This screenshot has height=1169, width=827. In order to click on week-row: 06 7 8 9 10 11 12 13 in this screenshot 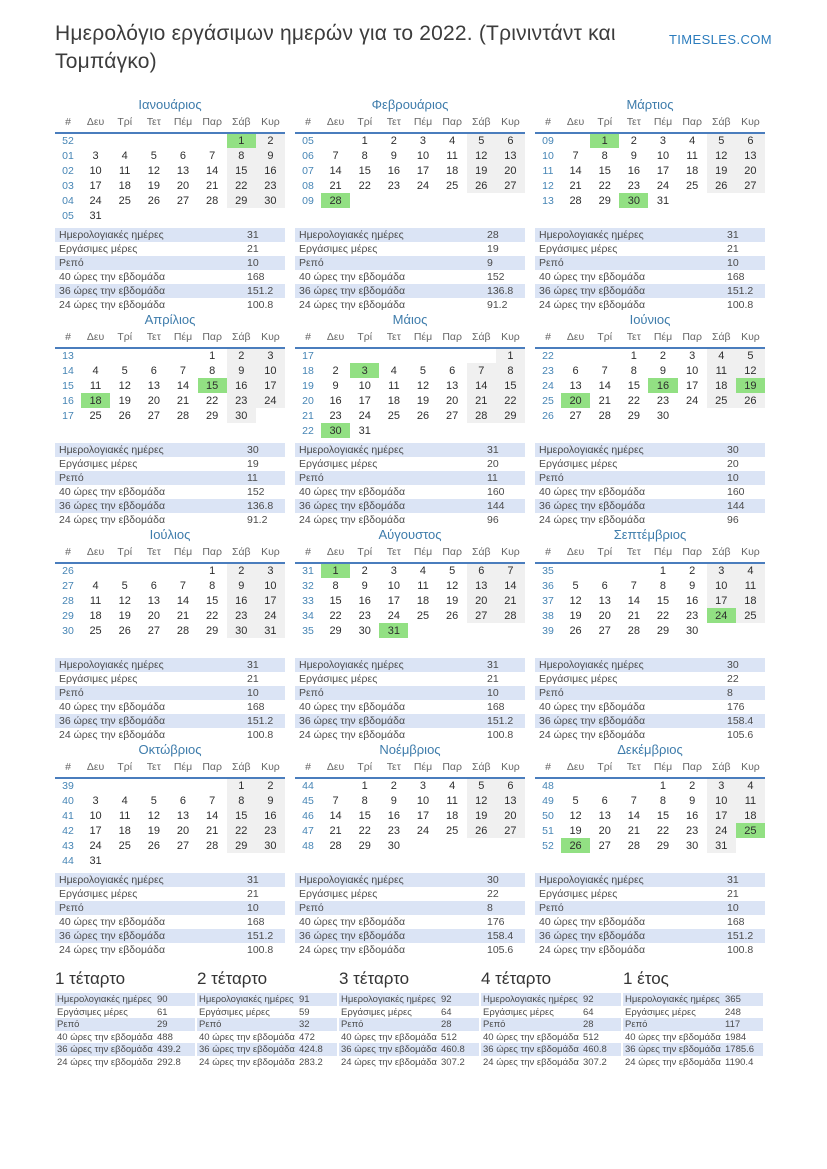, I will do `click(410, 156)`.